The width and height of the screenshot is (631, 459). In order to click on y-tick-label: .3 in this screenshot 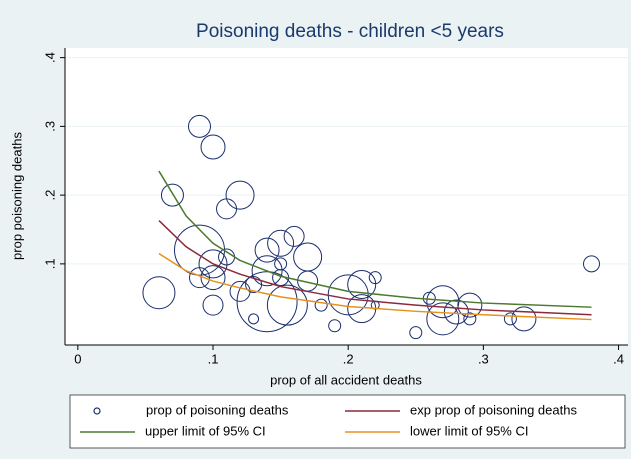, I will do `click(49, 126)`.